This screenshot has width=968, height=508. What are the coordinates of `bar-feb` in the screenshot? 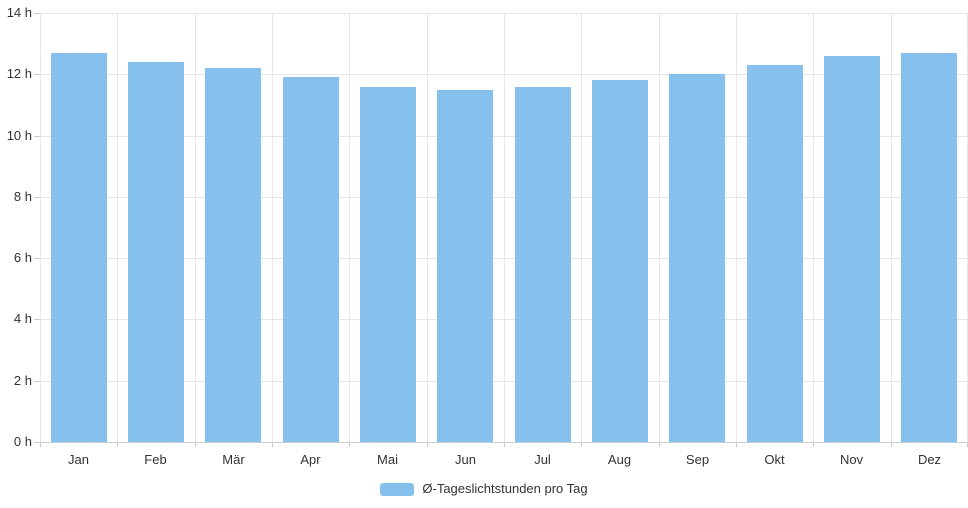 It's located at (156, 252).